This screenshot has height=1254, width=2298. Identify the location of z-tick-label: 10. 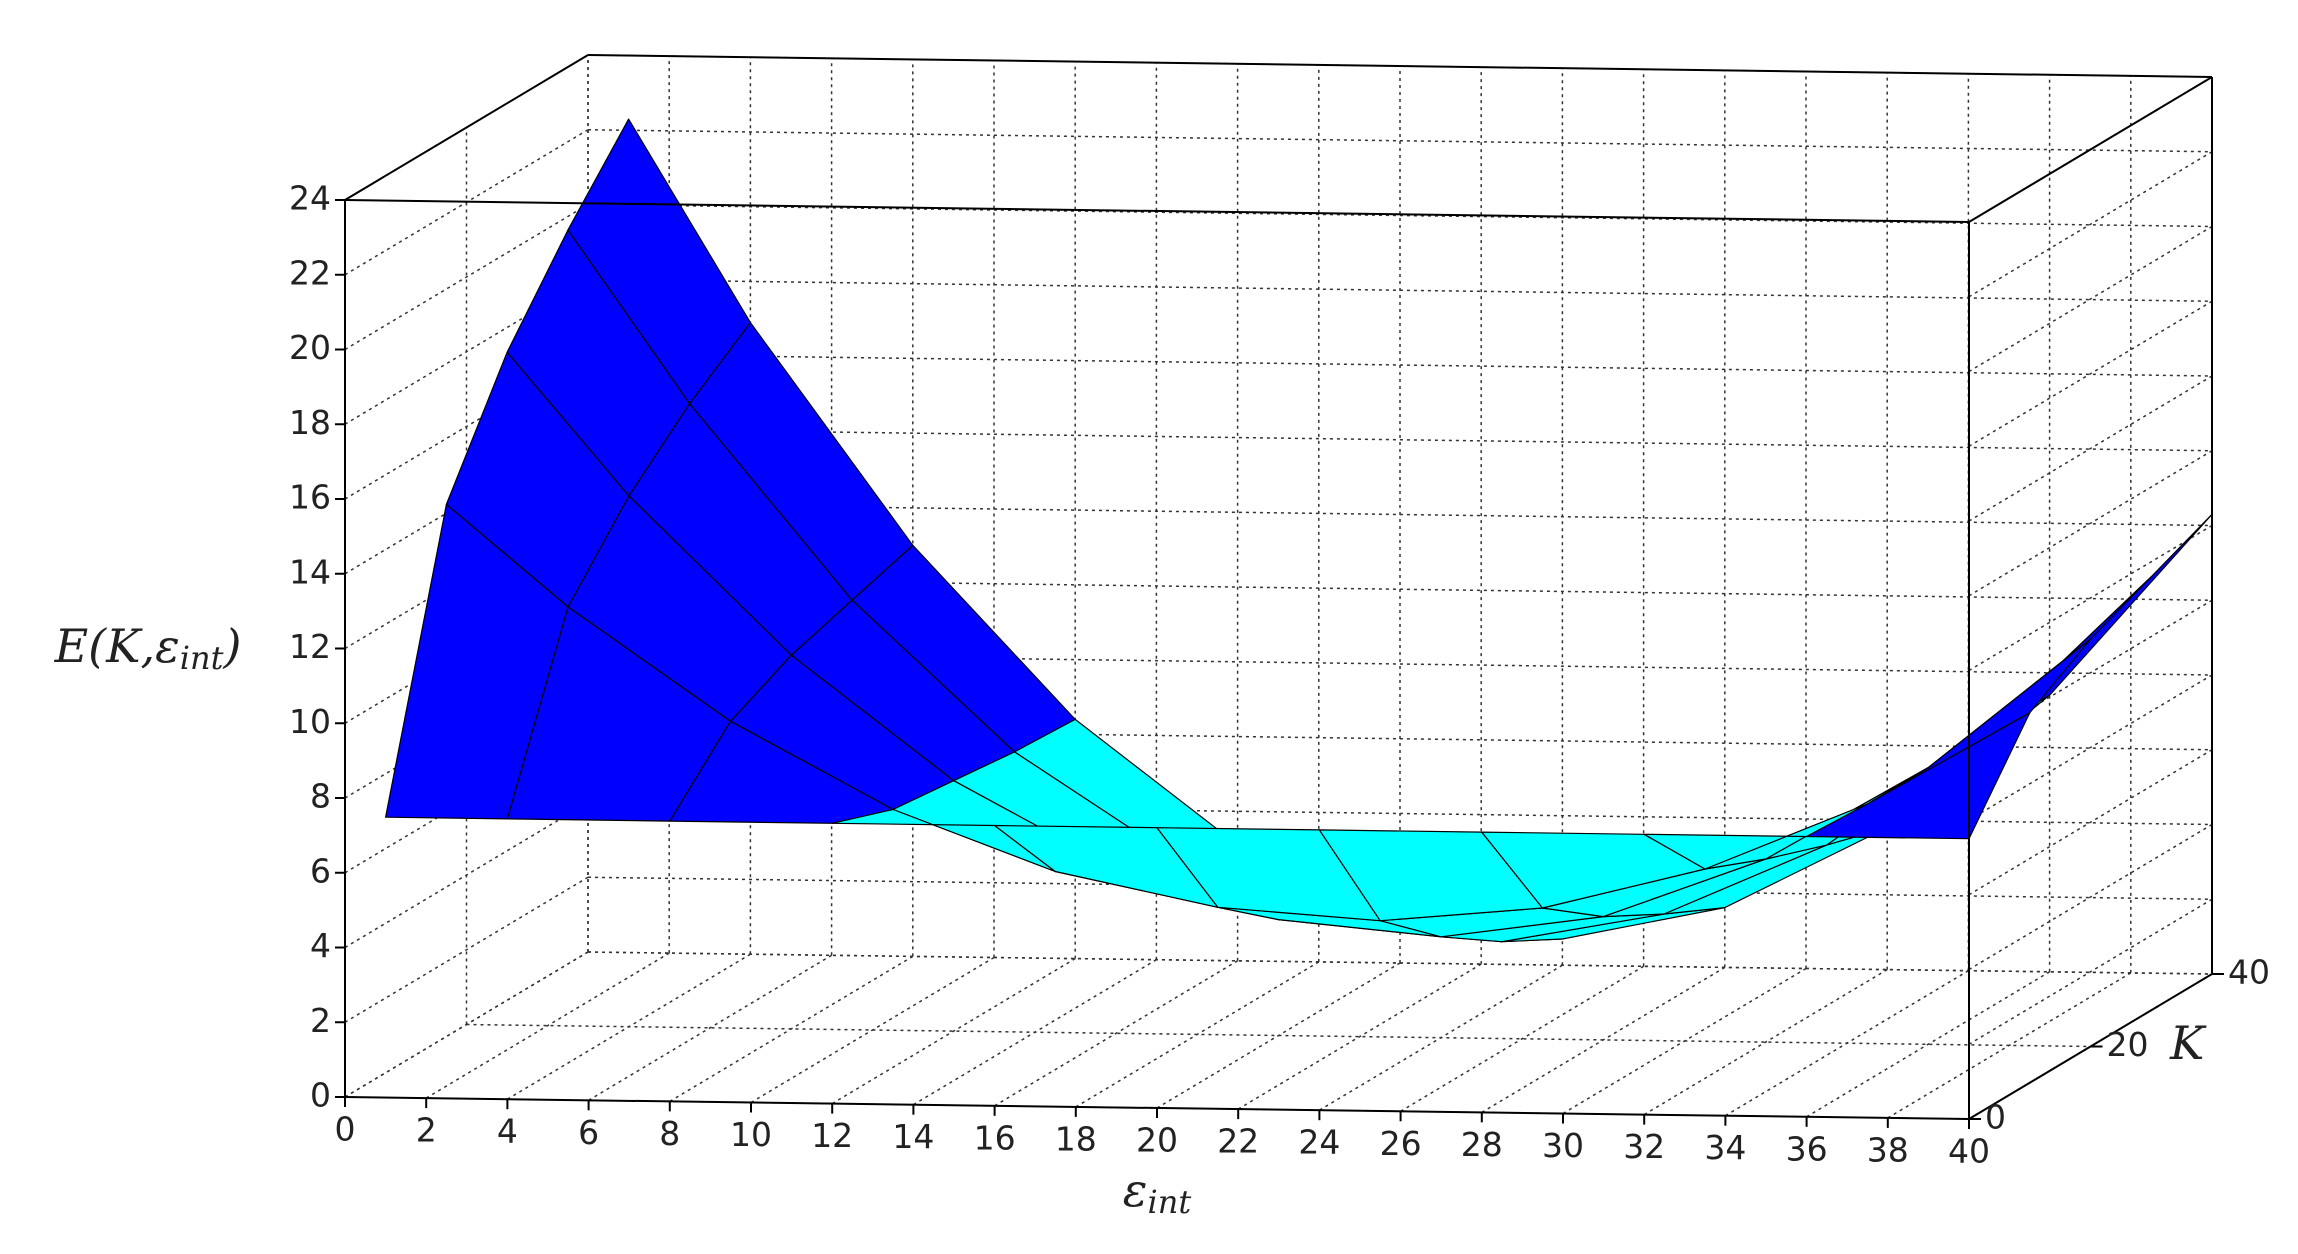
(310, 721).